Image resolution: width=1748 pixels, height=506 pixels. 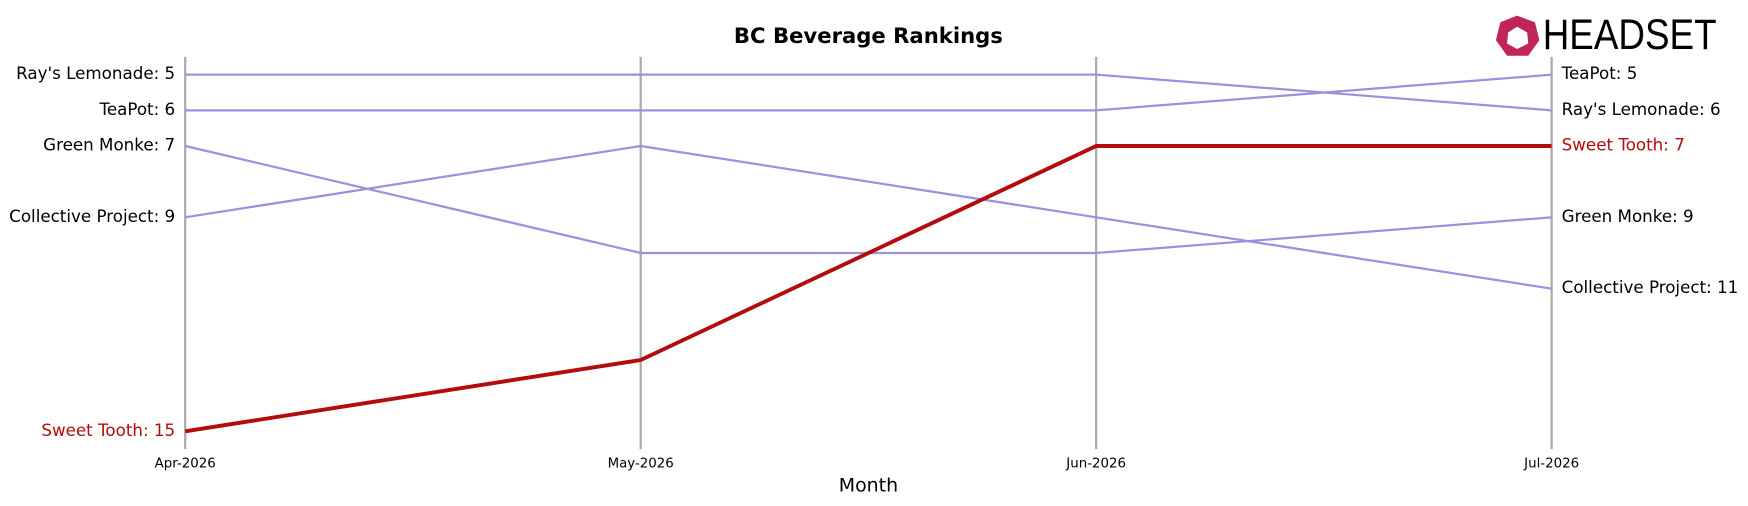 I want to click on rank-label: Sweet Tooth: 15, so click(x=108, y=430).